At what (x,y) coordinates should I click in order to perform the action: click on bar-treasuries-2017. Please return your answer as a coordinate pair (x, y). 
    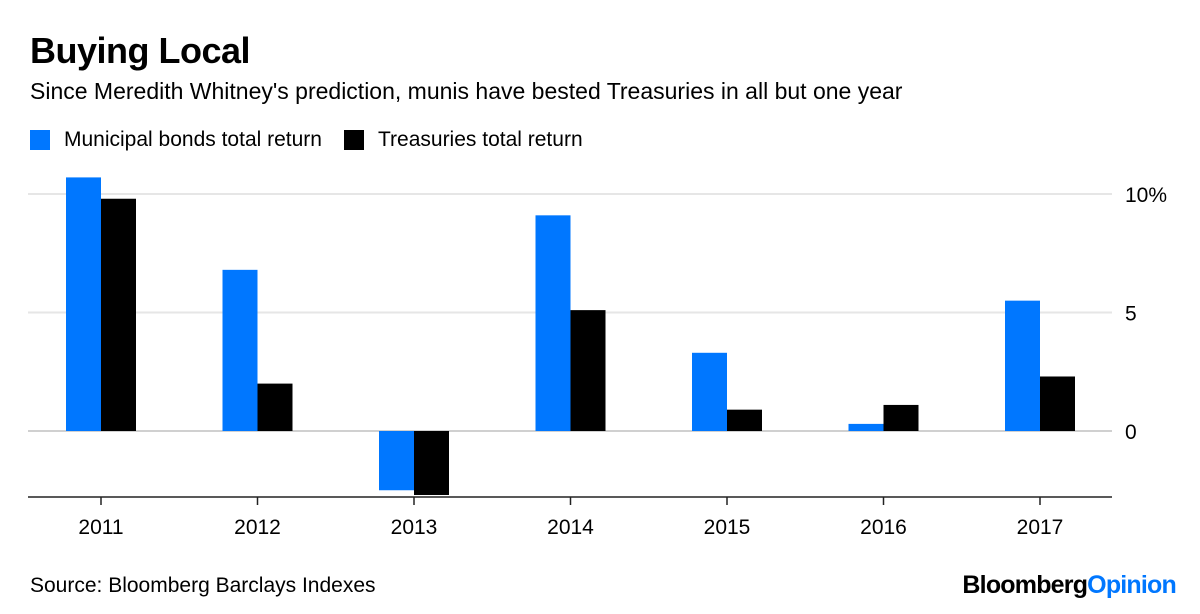
    Looking at the image, I should click on (1057, 403).